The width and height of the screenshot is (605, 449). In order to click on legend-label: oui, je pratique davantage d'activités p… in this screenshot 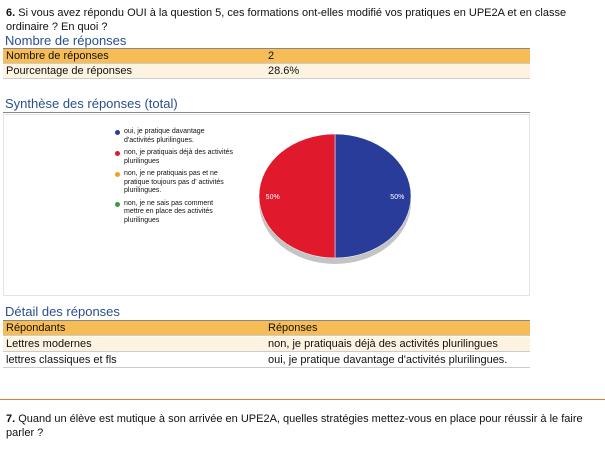, I will do `click(164, 136)`.